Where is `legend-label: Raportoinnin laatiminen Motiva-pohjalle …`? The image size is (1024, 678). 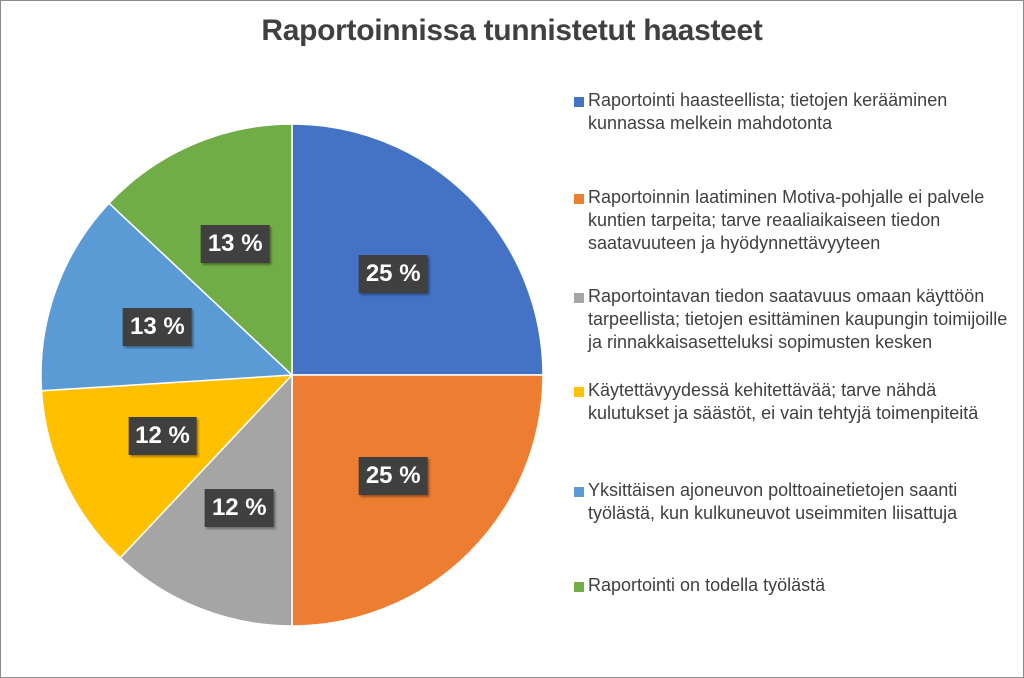 legend-label: Raportoinnin laatiminen Motiva-pohjalle … is located at coordinates (786, 220).